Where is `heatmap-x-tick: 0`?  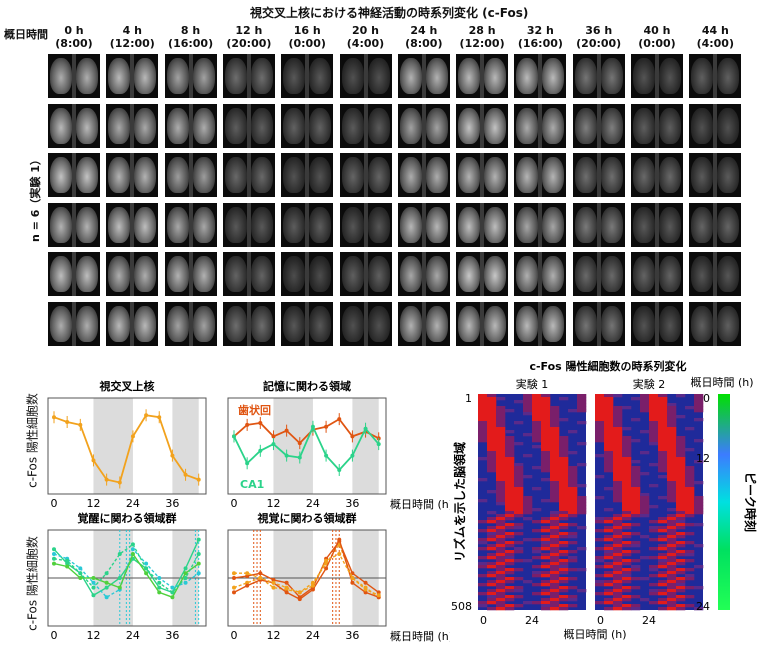
heatmap-x-tick: 0 is located at coordinates (600, 620).